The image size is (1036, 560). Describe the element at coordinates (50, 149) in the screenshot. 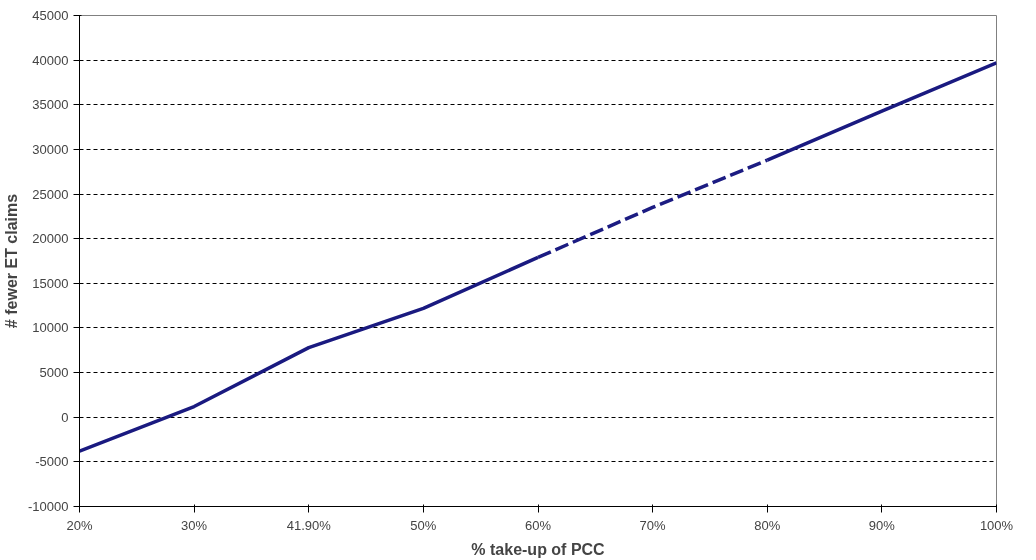

I see `y-tick-label: 30000` at that location.